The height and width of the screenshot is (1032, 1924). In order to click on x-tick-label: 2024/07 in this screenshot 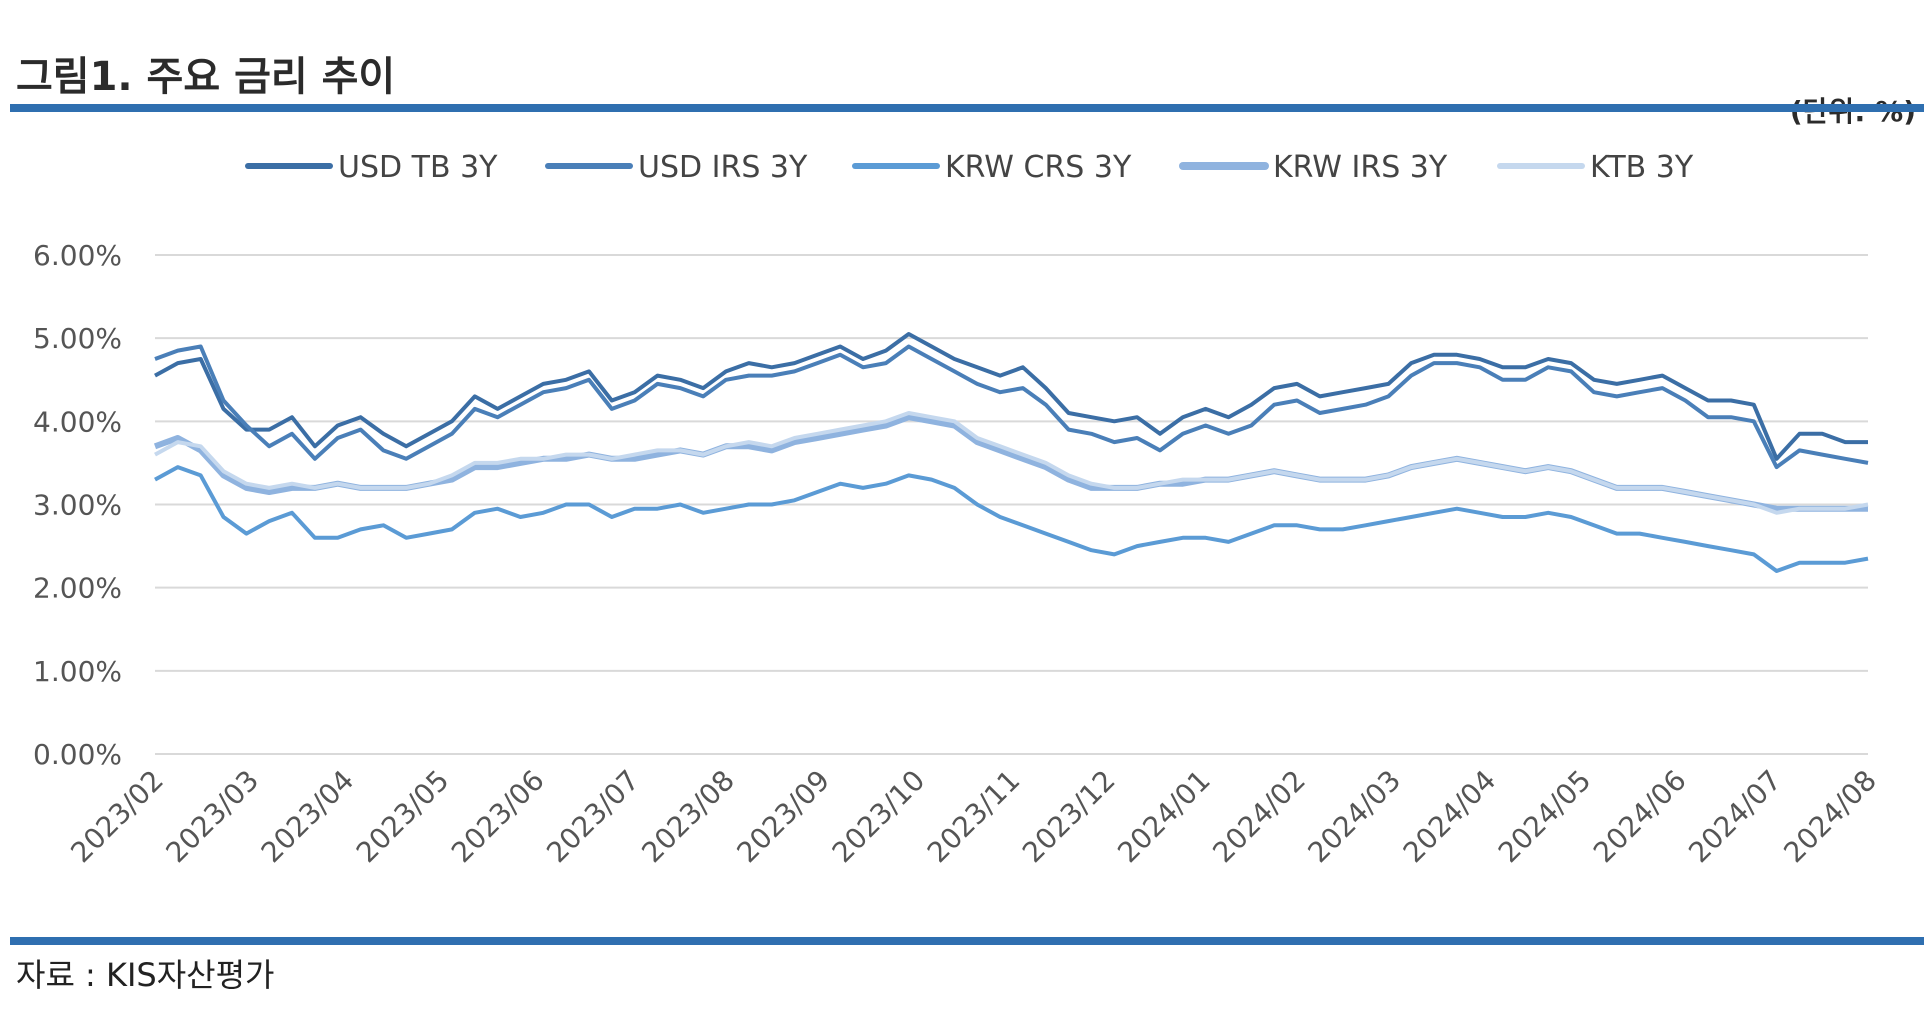, I will do `click(1735, 817)`.